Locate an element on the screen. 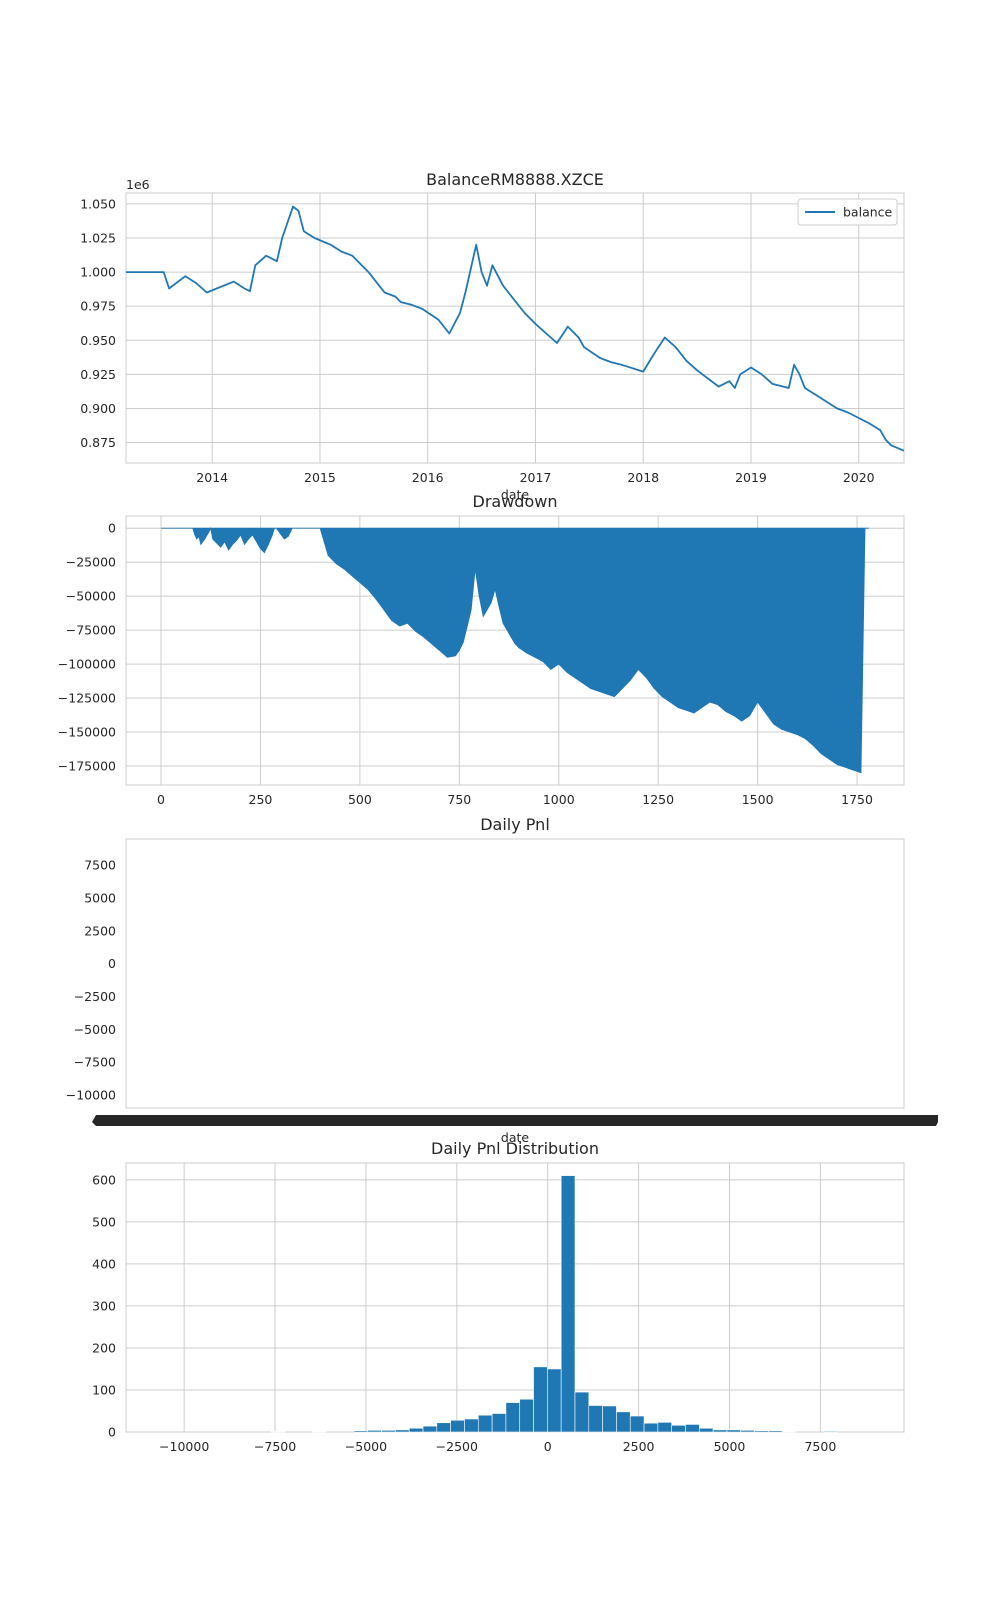 Image resolution: width=1000 pixels, height=1600 pixels. daily-pnl-y-tick-label: −7500 is located at coordinates (95, 1062).